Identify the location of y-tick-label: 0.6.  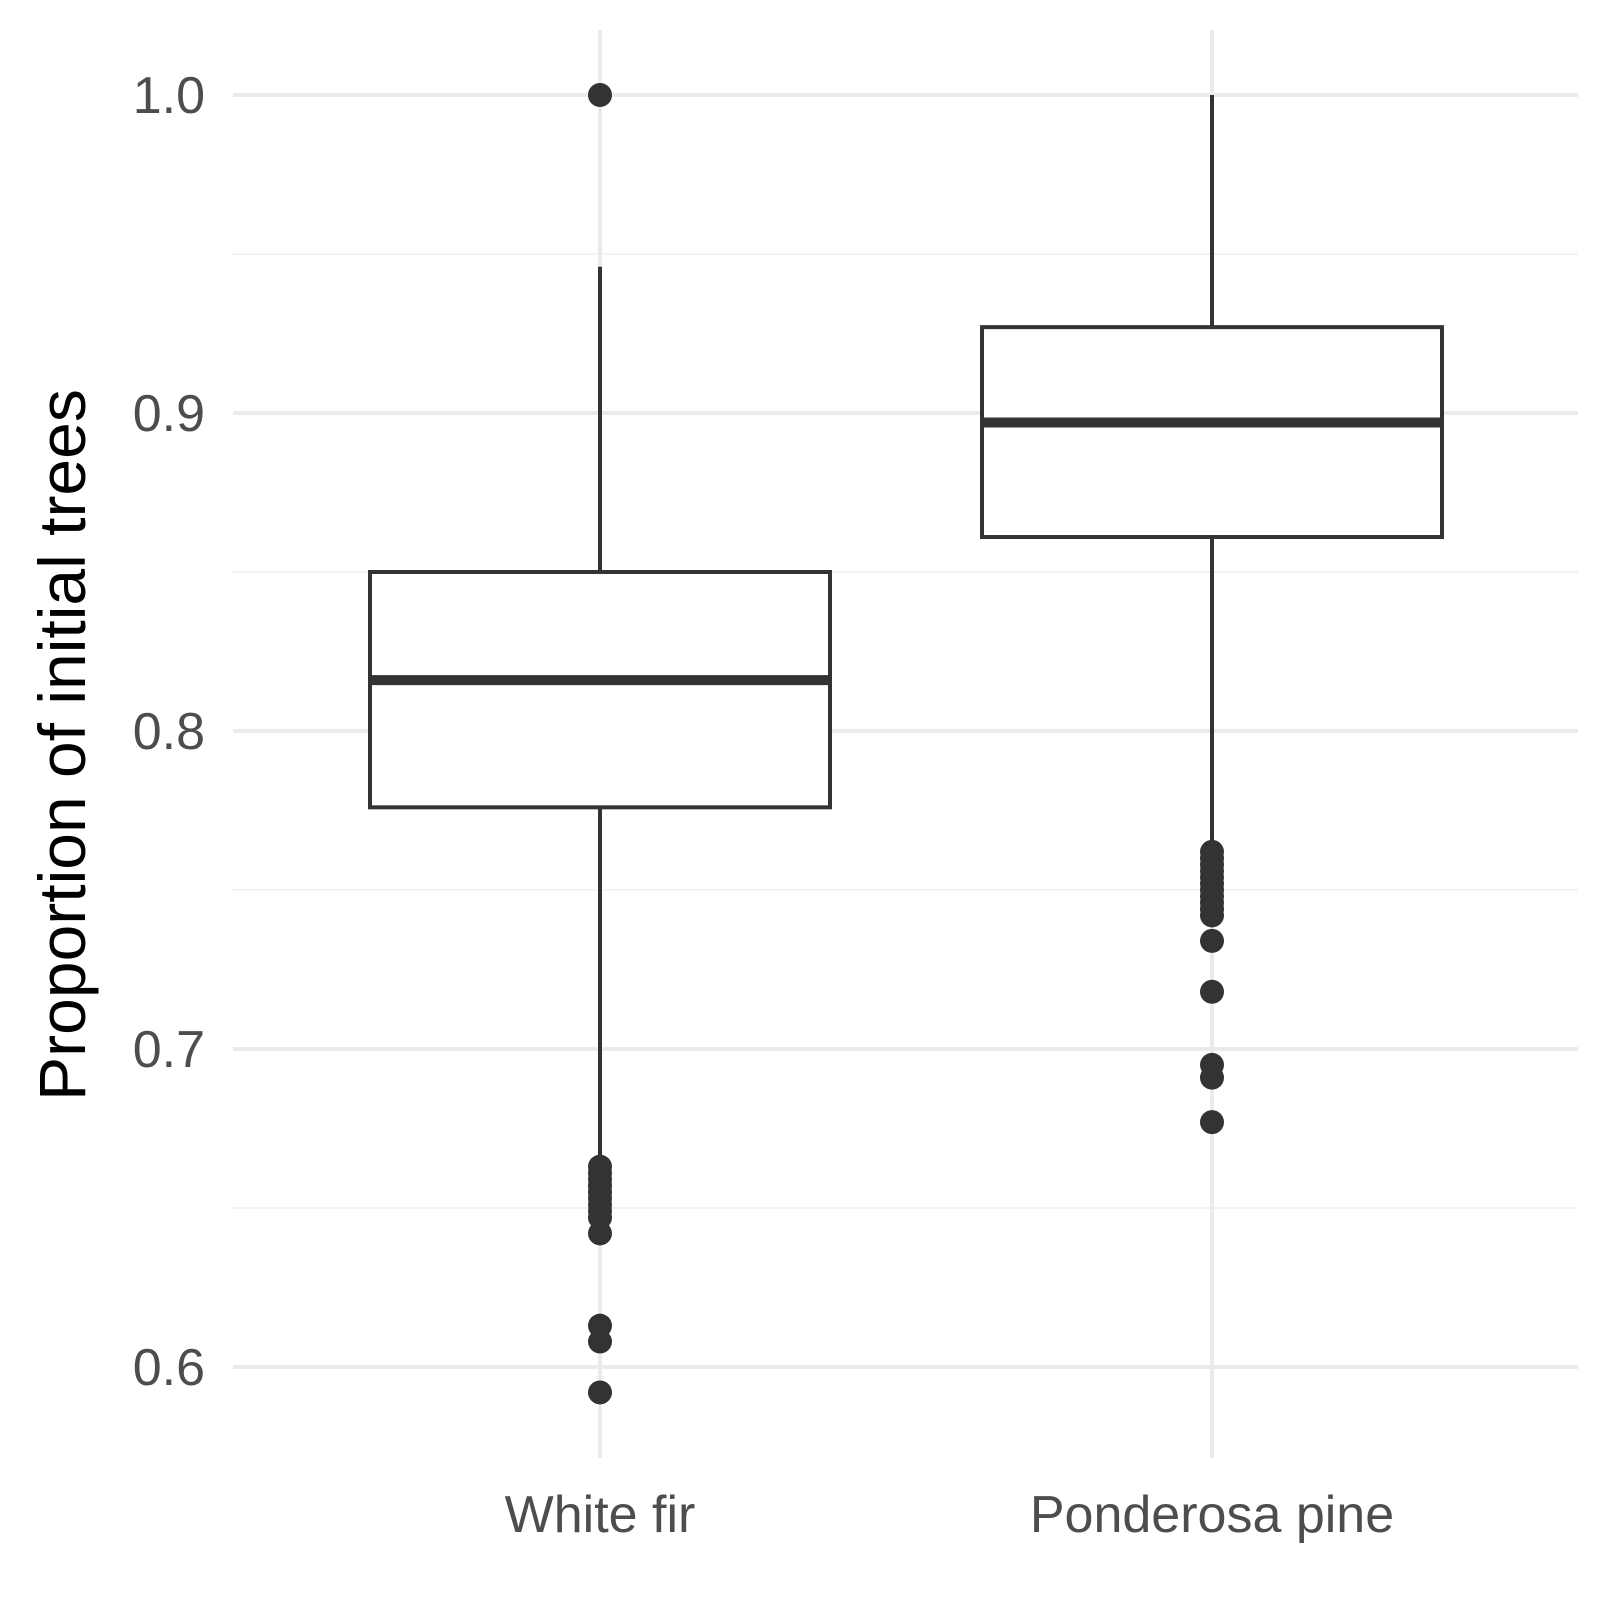
(169, 1368).